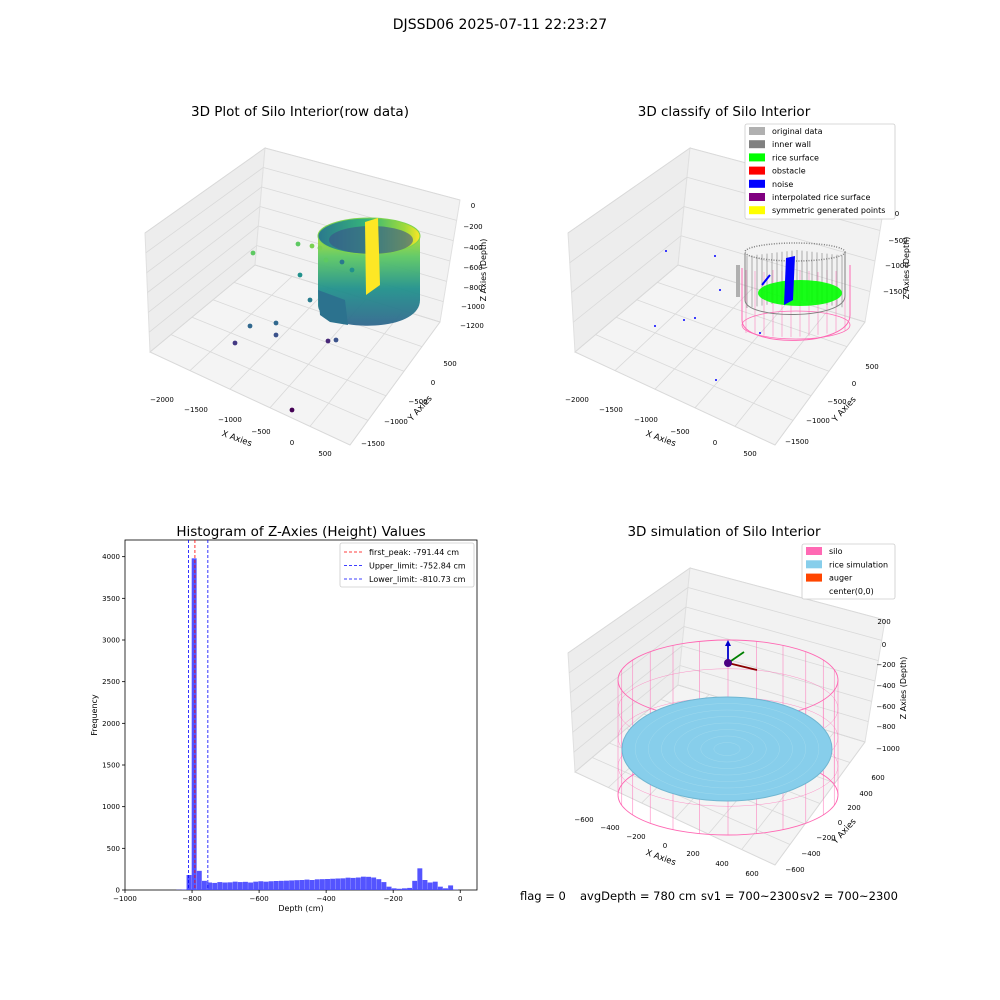 The image size is (1000, 1000). I want to click on legend-label: rice simulation, so click(858, 564).